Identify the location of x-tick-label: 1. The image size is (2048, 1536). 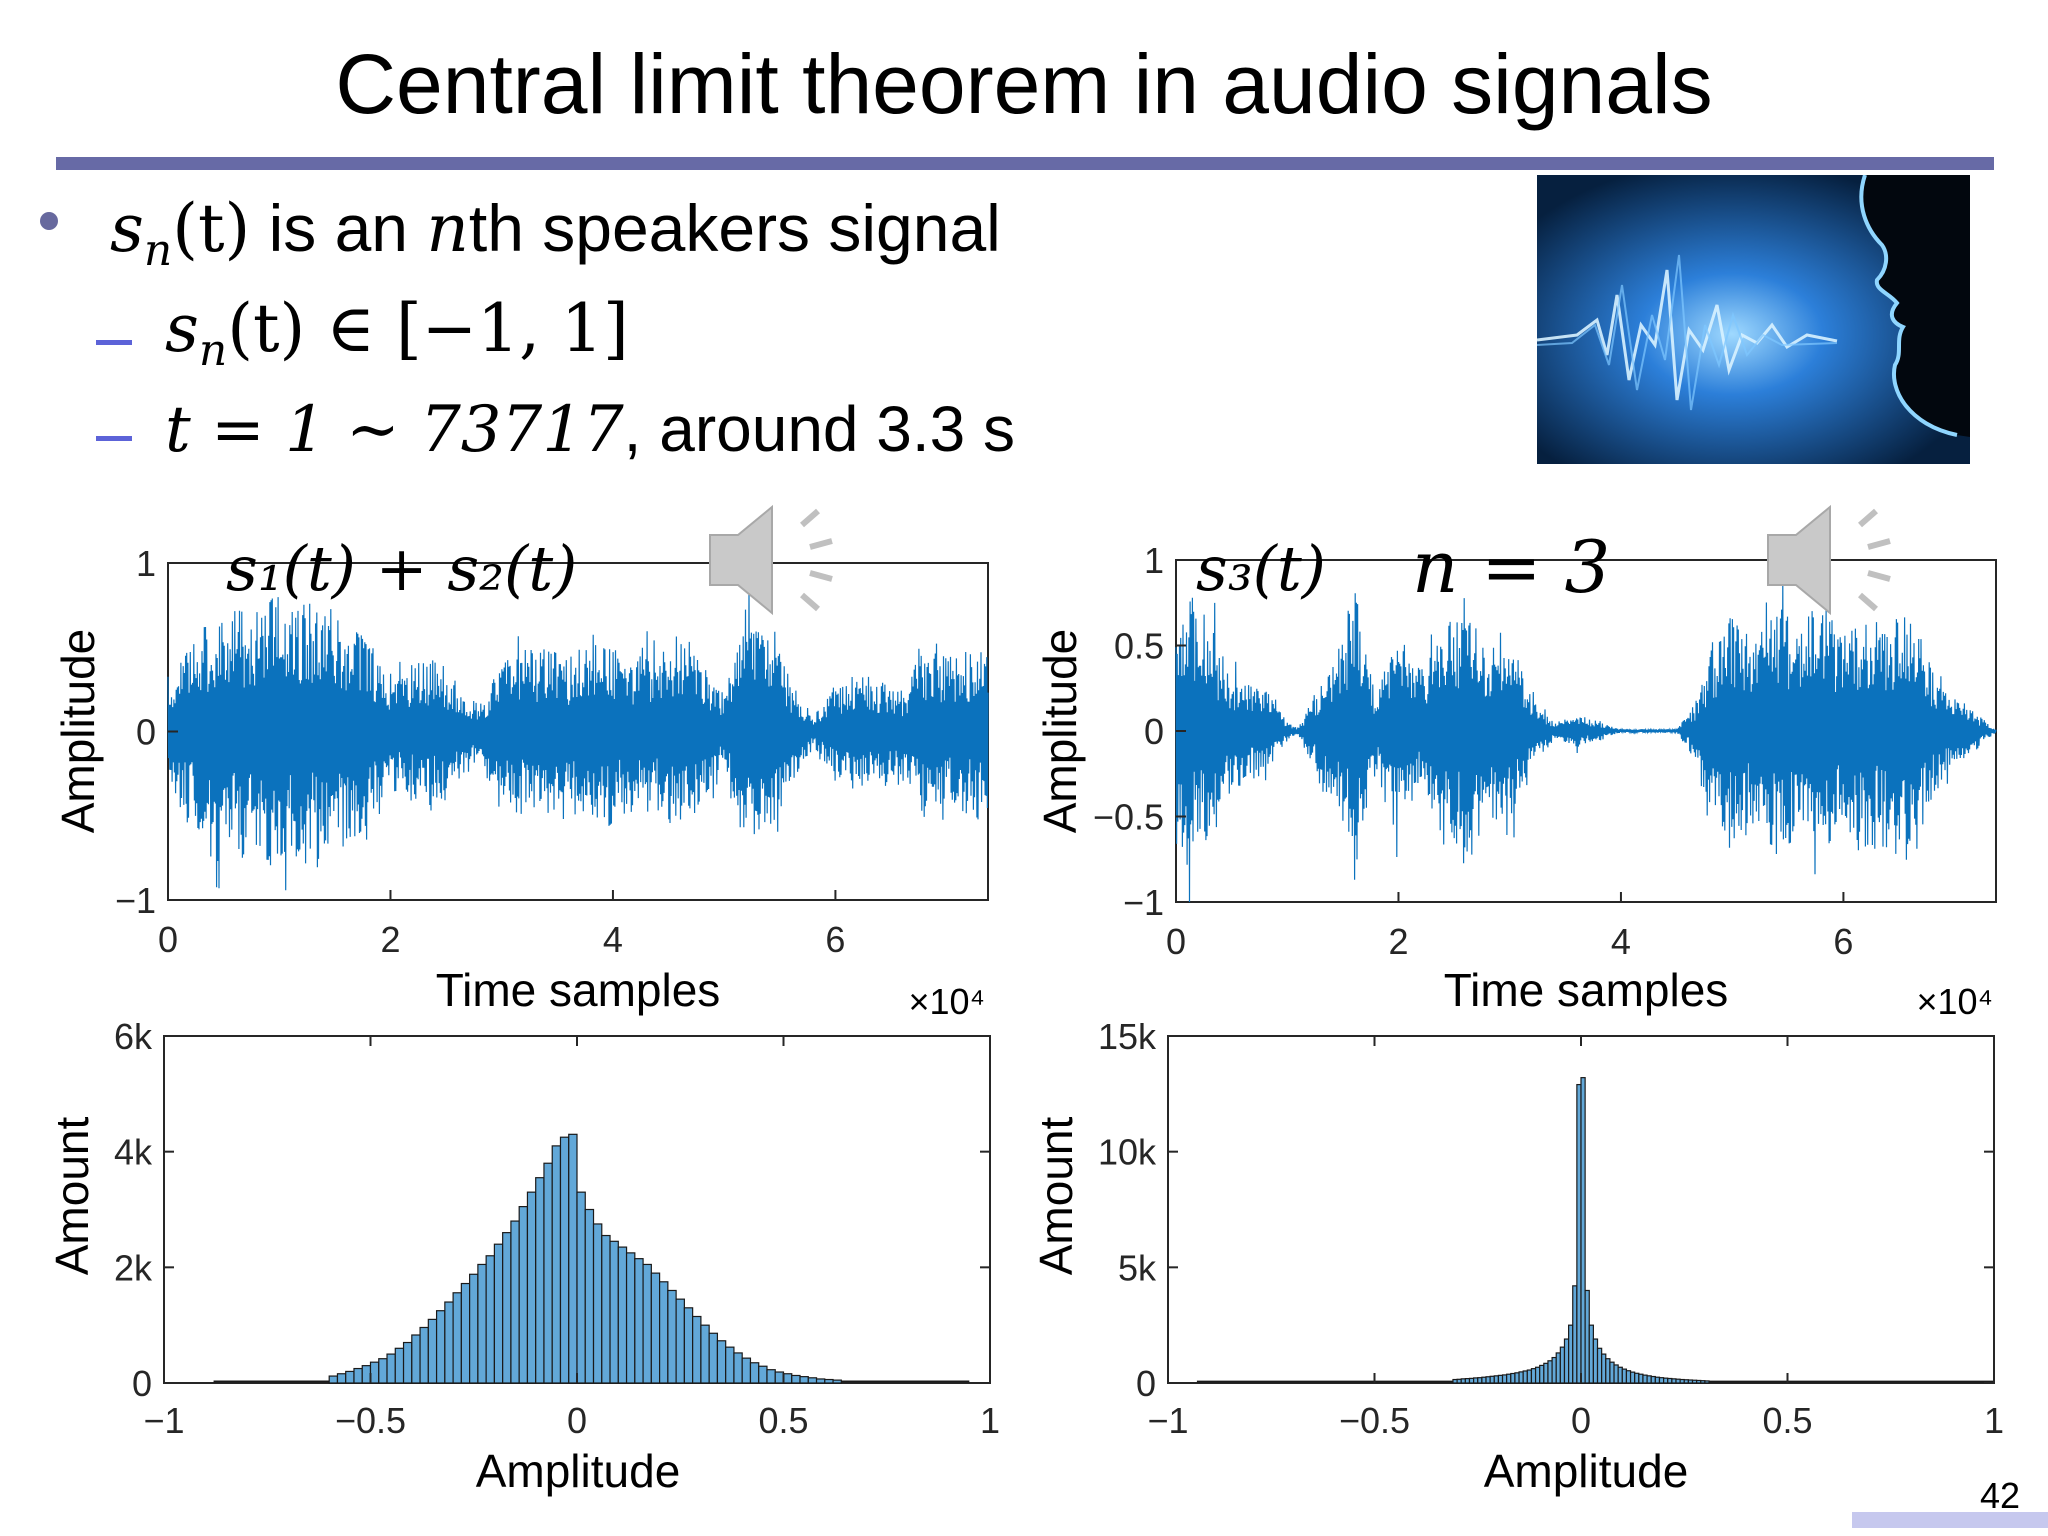
(1994, 1420).